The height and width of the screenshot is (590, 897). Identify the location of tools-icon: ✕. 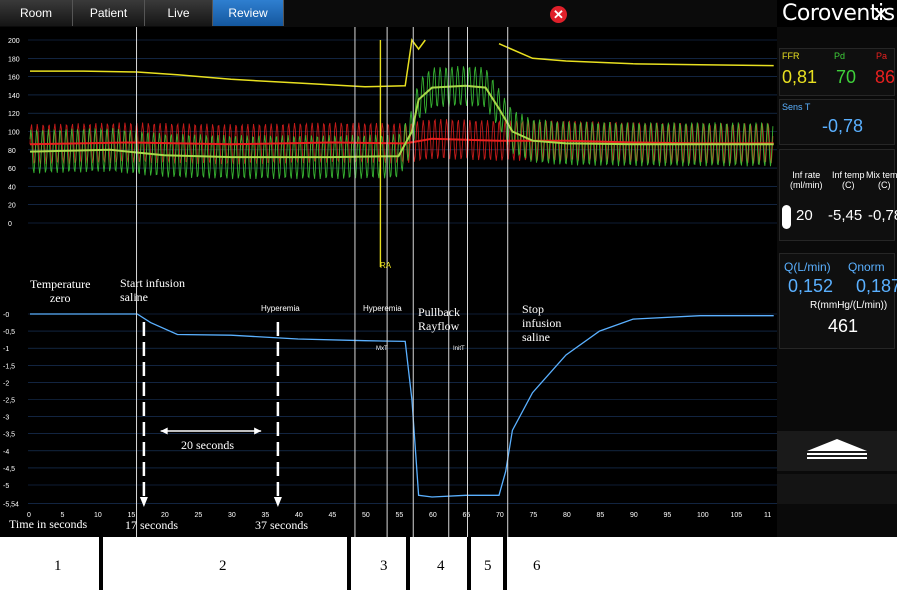
(880, 15).